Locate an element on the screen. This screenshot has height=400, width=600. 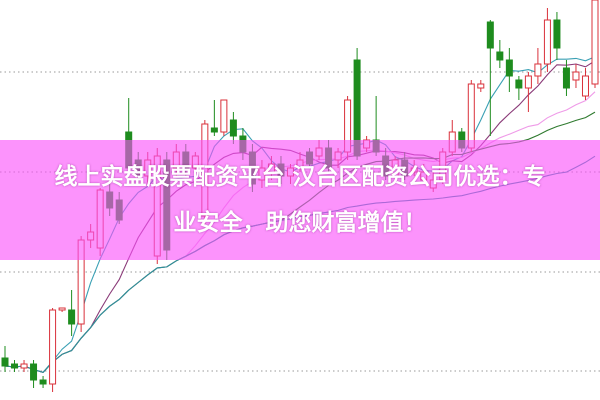
banner-line-2: 业安全，助您财富增值！ is located at coordinates (300, 223).